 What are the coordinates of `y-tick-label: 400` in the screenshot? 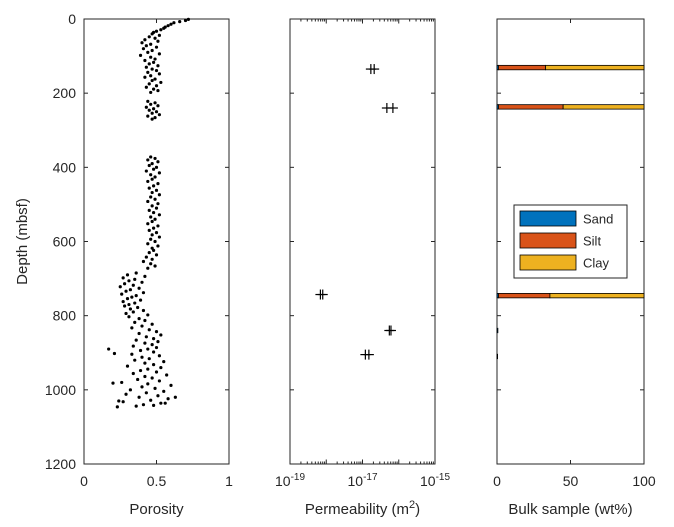 It's located at (65, 167).